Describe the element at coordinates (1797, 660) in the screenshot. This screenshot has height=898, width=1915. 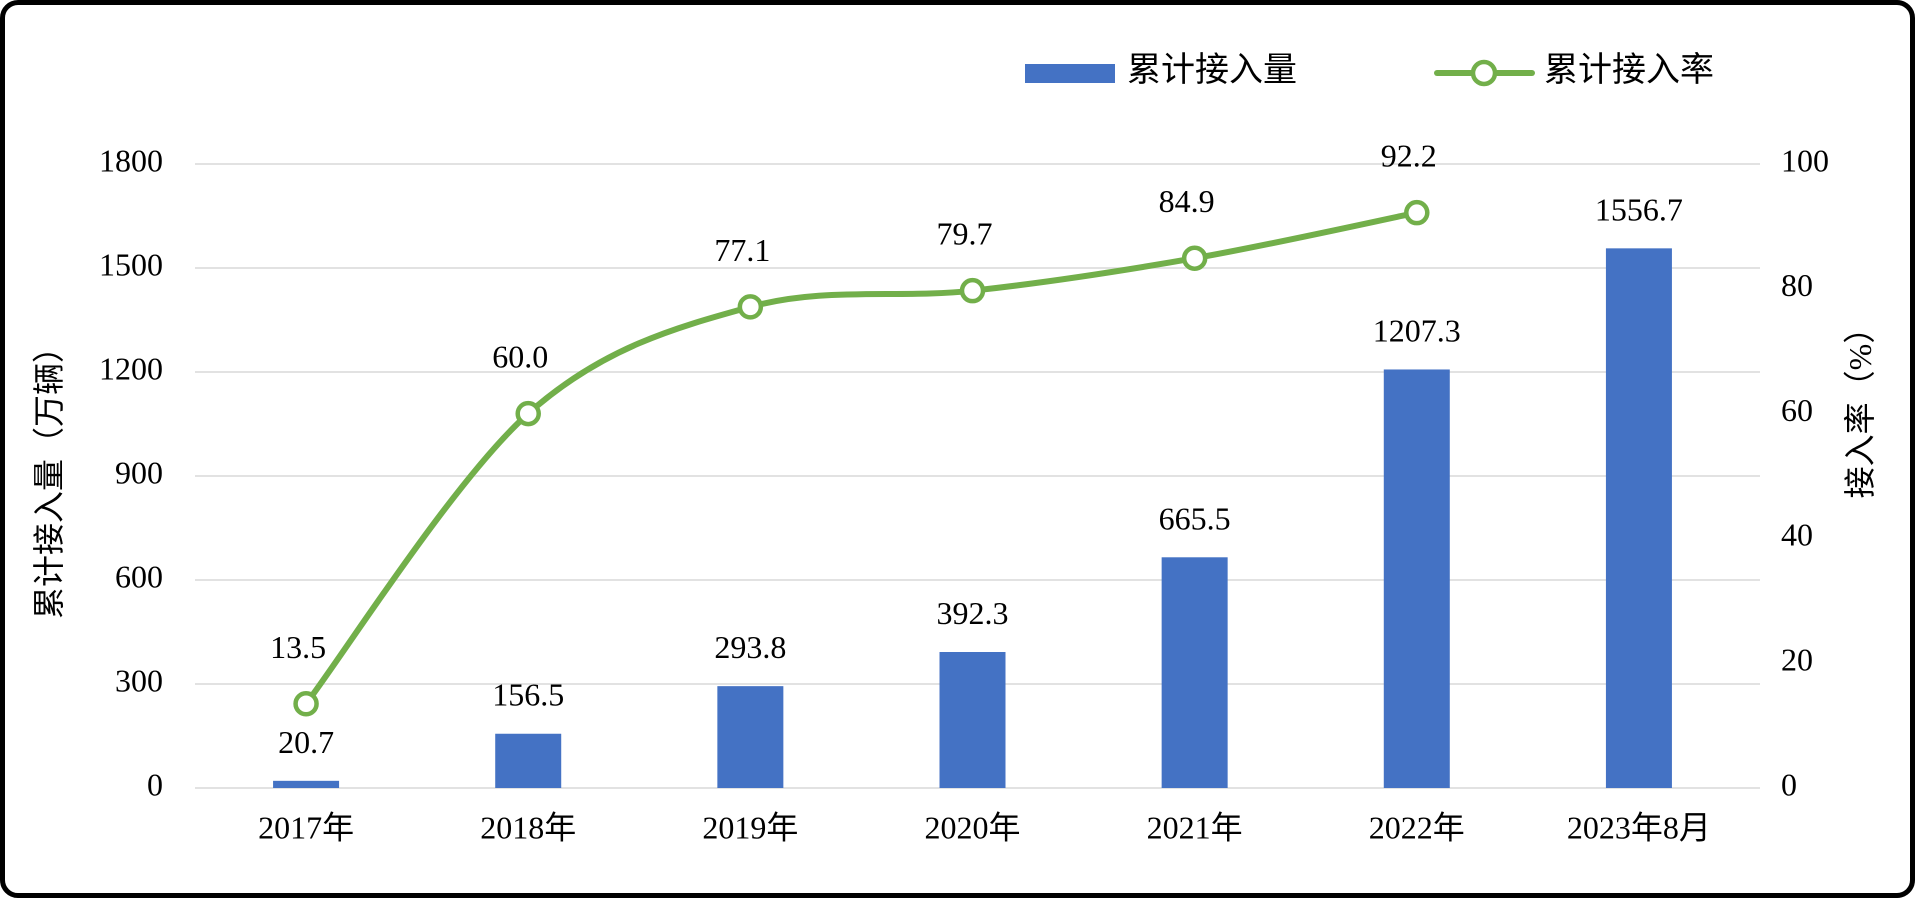
I see `right-axis-tick-label: 20` at that location.